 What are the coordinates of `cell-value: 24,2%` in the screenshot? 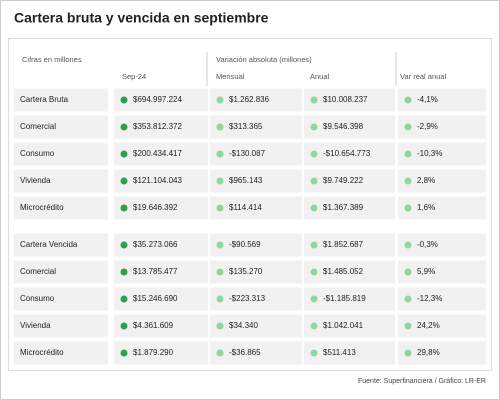 It's located at (428, 325).